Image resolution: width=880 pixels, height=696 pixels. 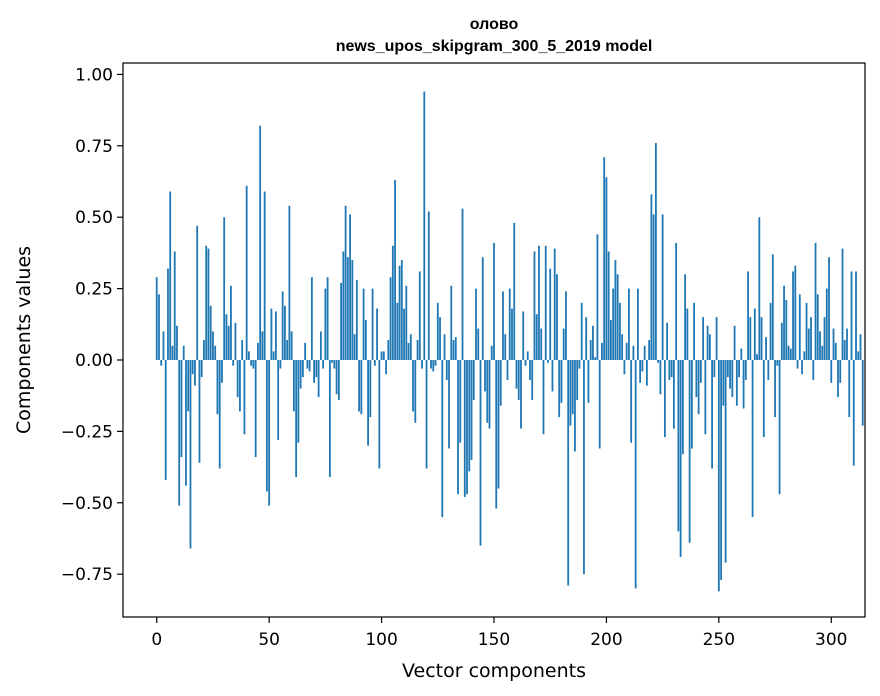 I want to click on y-tick-label: −0.25, so click(x=87, y=432).